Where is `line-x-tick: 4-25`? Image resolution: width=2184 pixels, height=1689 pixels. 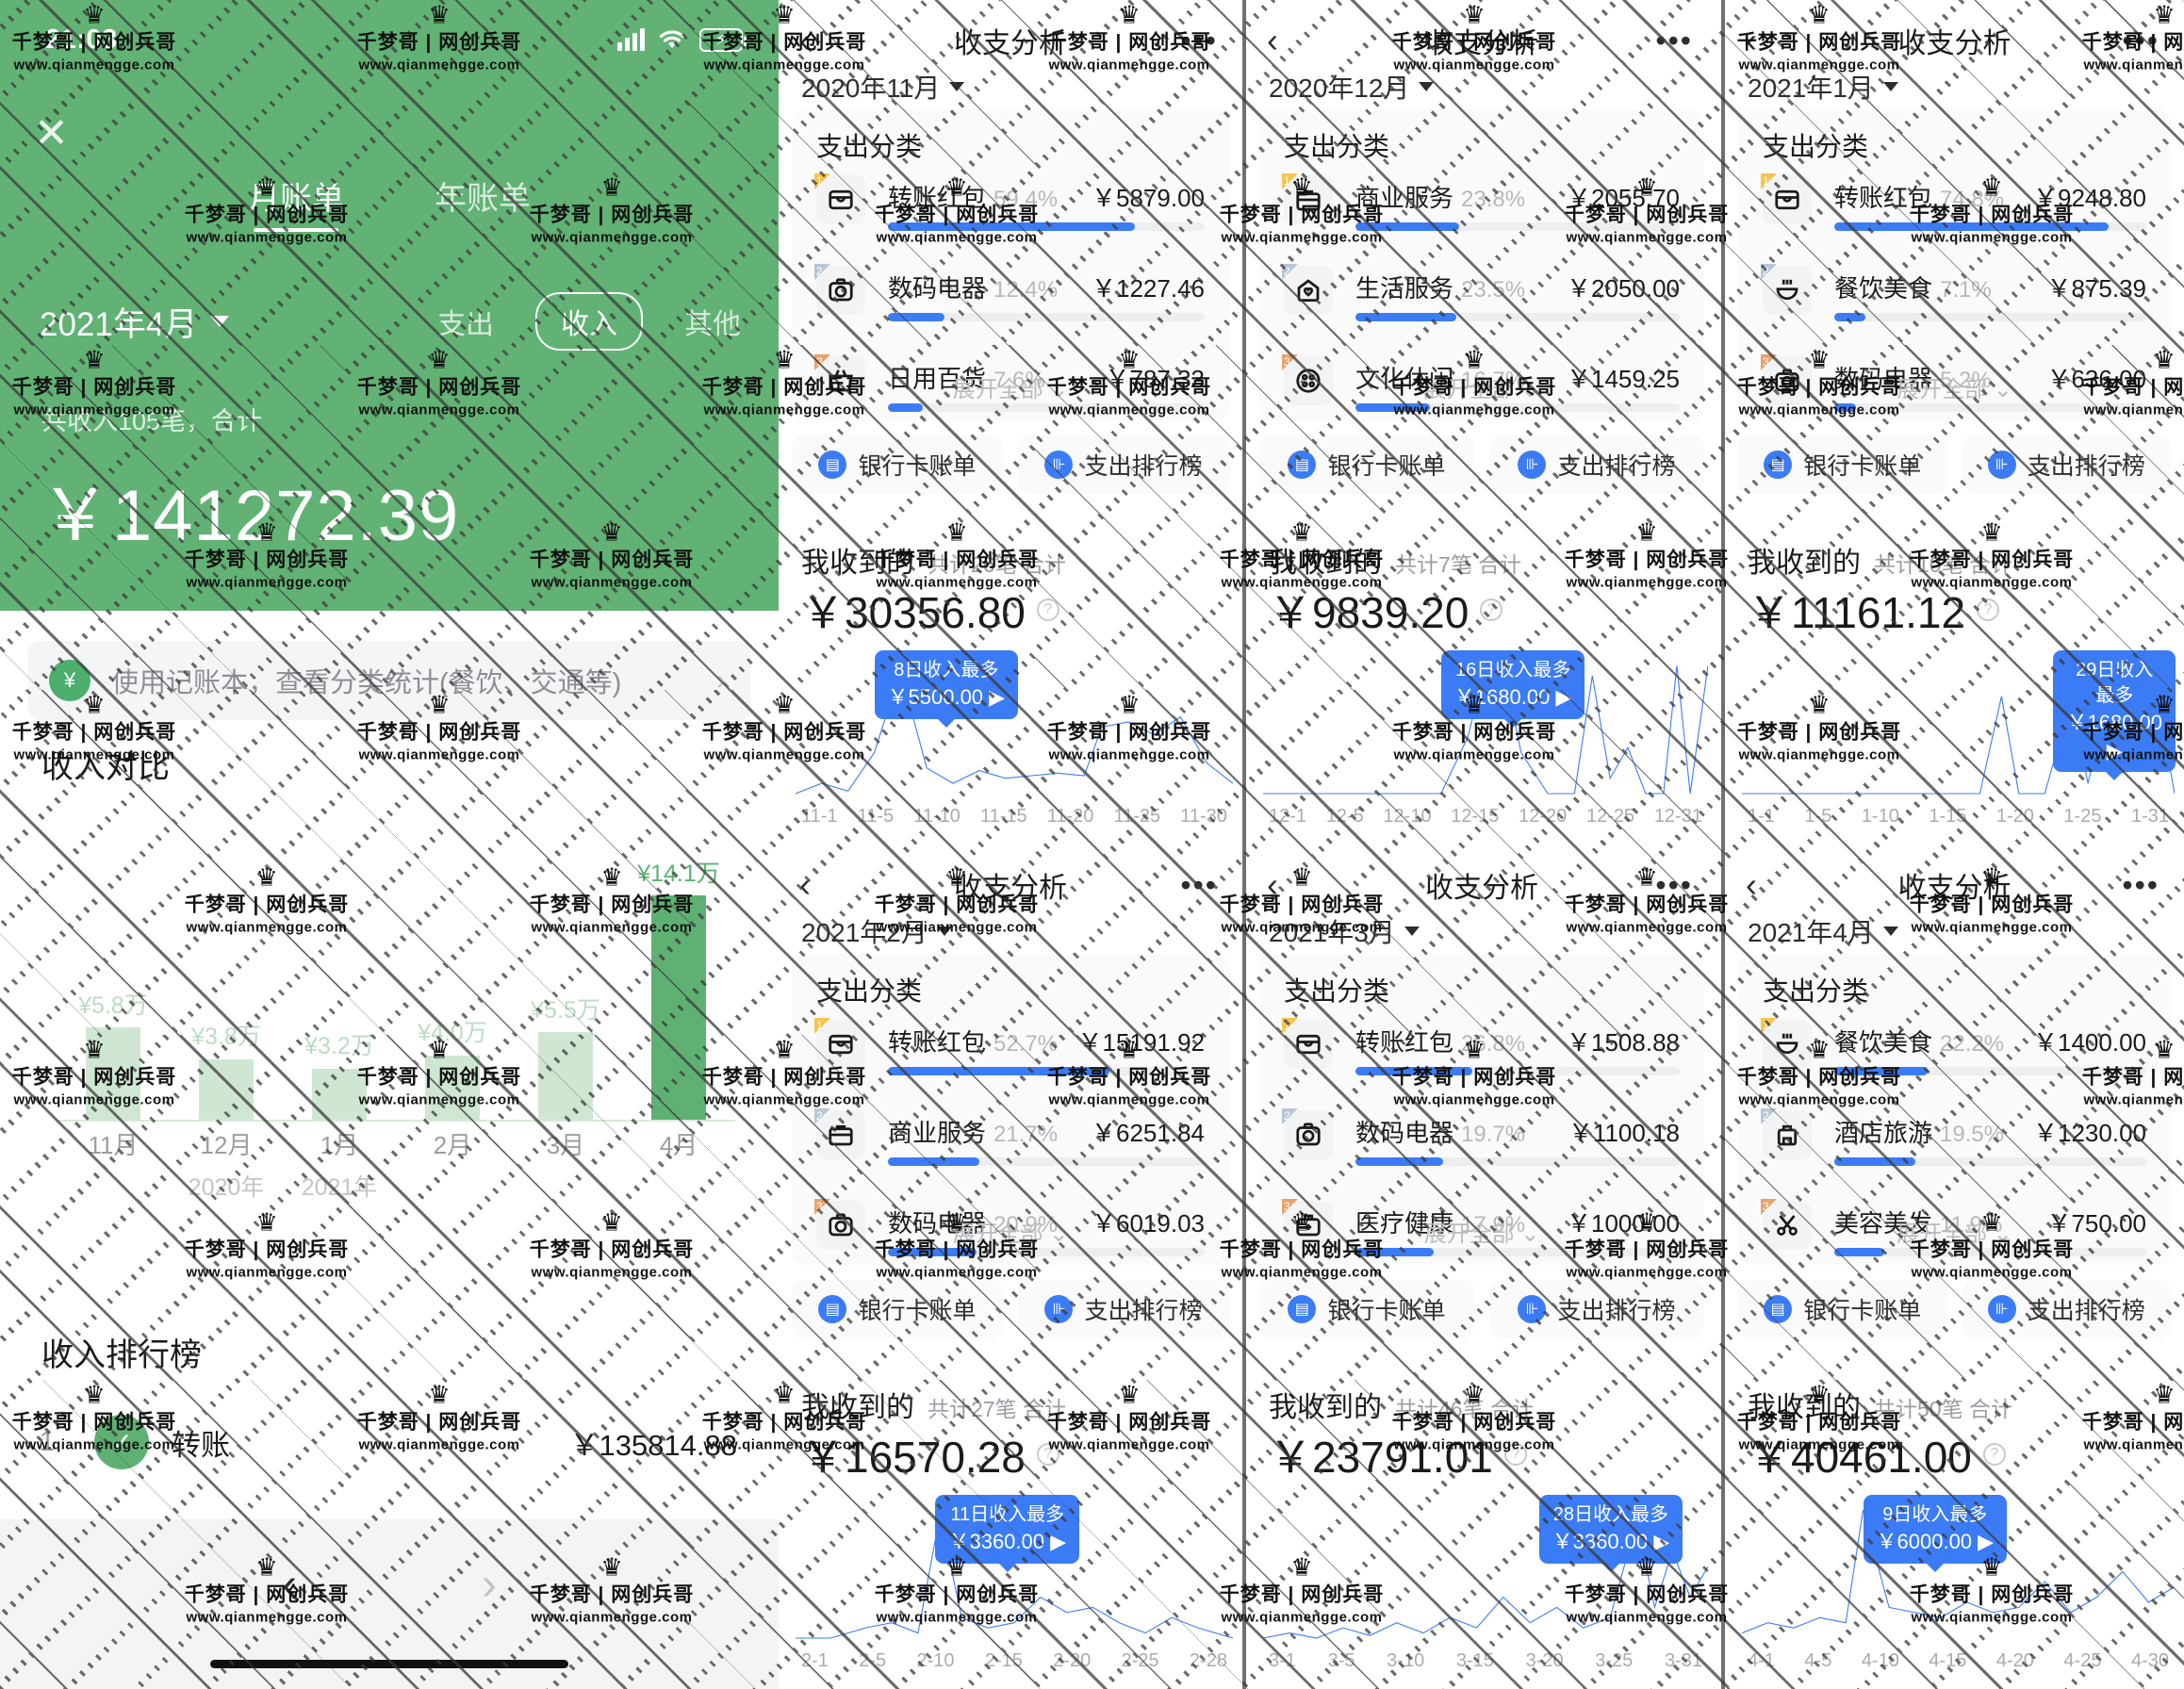 line-x-tick: 4-25 is located at coordinates (2082, 1660).